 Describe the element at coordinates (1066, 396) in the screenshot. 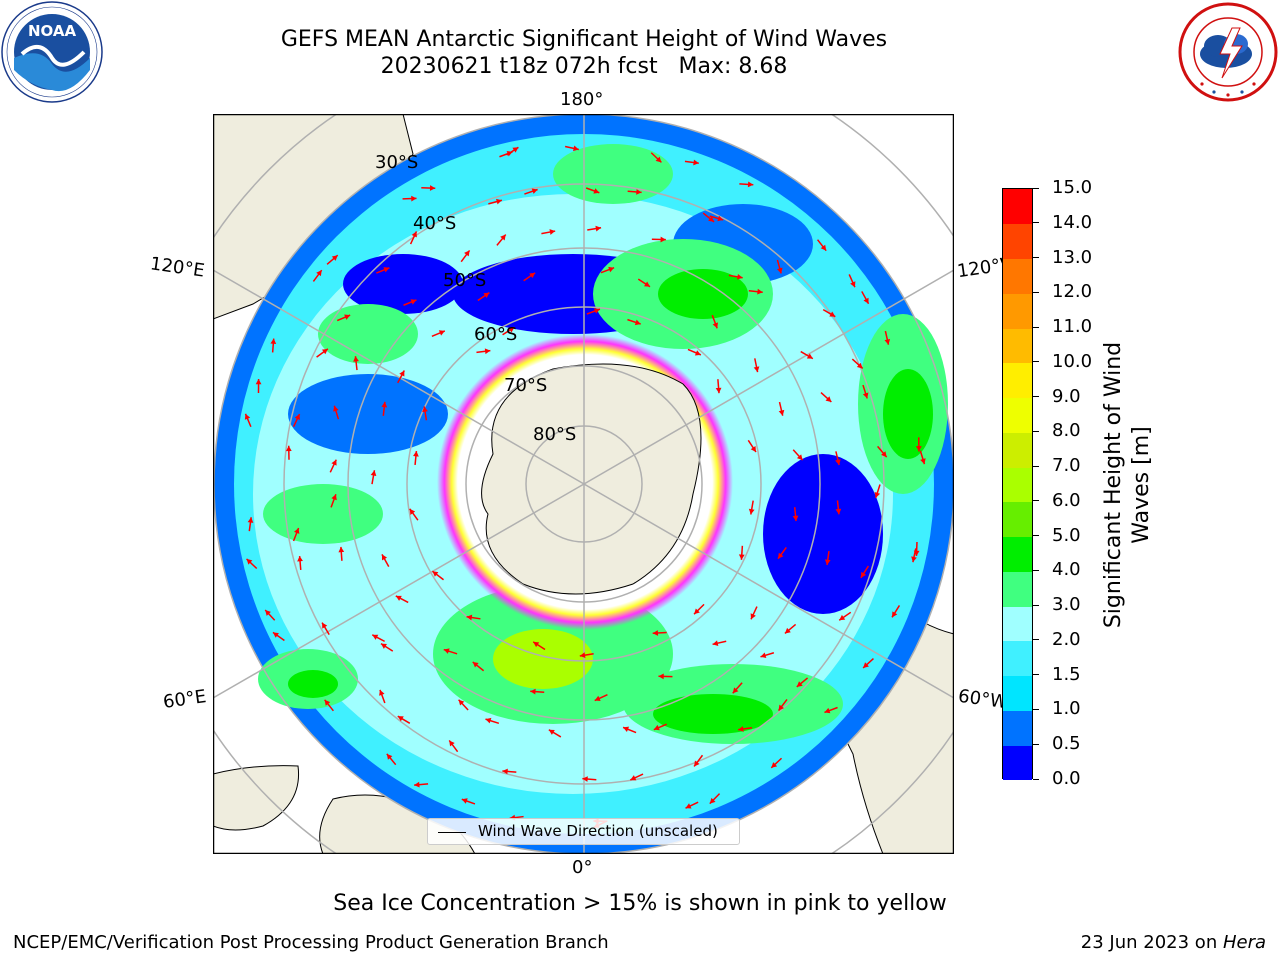

I see `colorbar-tick-label: 9.0` at that location.